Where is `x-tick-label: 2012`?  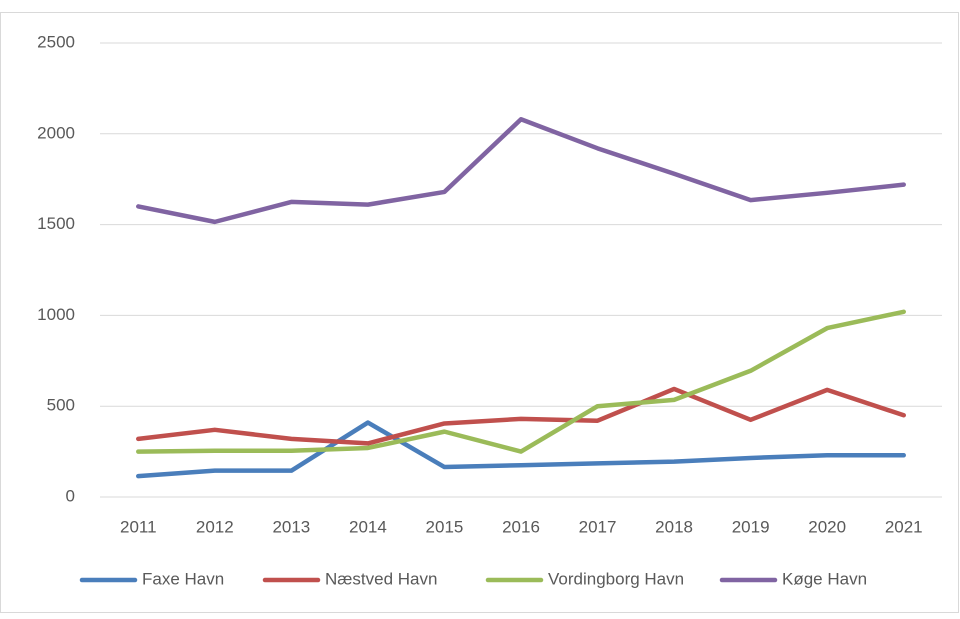
x-tick-label: 2012 is located at coordinates (215, 526).